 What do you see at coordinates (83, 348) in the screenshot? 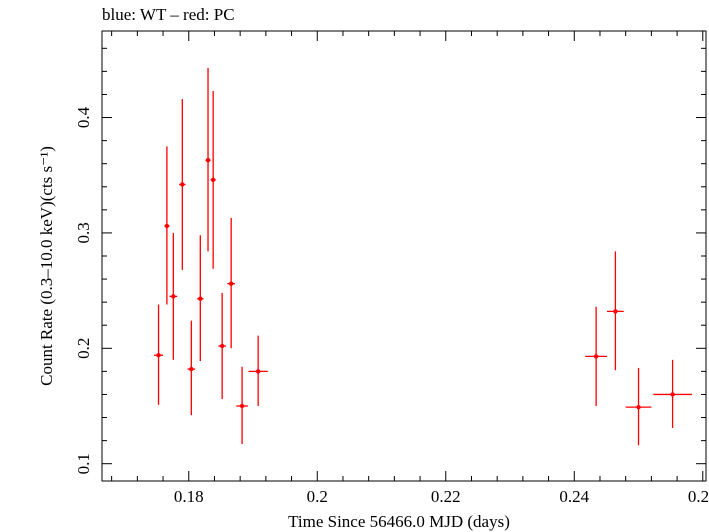
I see `y-tick-label: 0.2` at bounding box center [83, 348].